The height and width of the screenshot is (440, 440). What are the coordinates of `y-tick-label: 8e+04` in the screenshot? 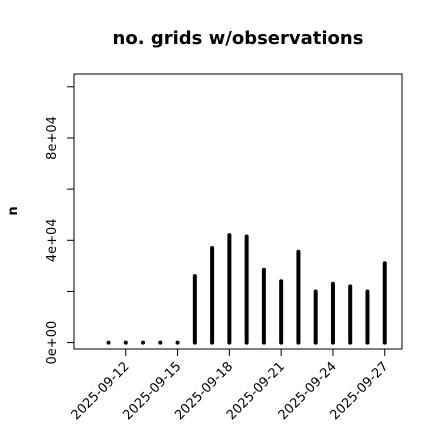 It's located at (52, 138).